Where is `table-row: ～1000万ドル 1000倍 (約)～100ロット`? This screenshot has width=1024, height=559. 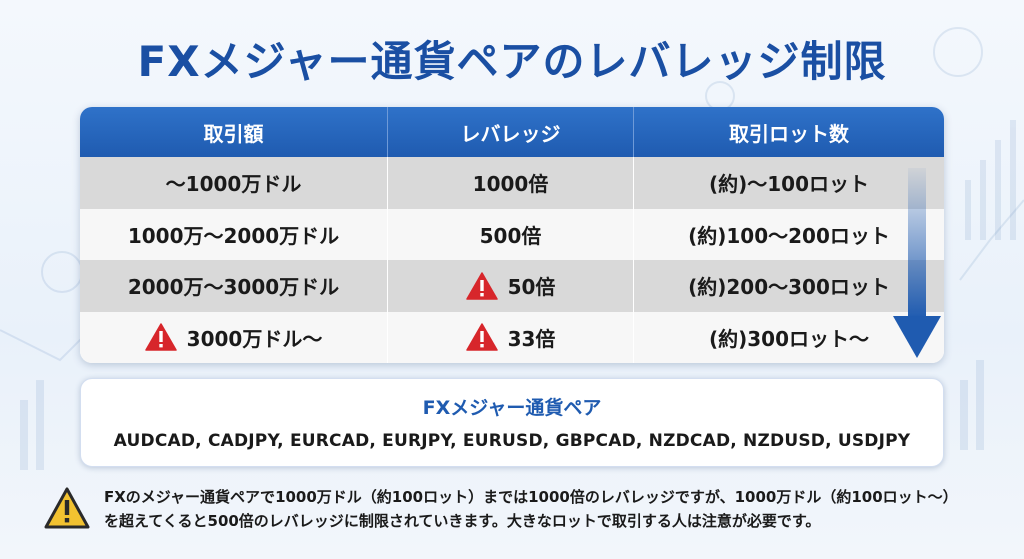
table-row: ～1000万ドル 1000倍 (約)～100ロット is located at coordinates (512, 183).